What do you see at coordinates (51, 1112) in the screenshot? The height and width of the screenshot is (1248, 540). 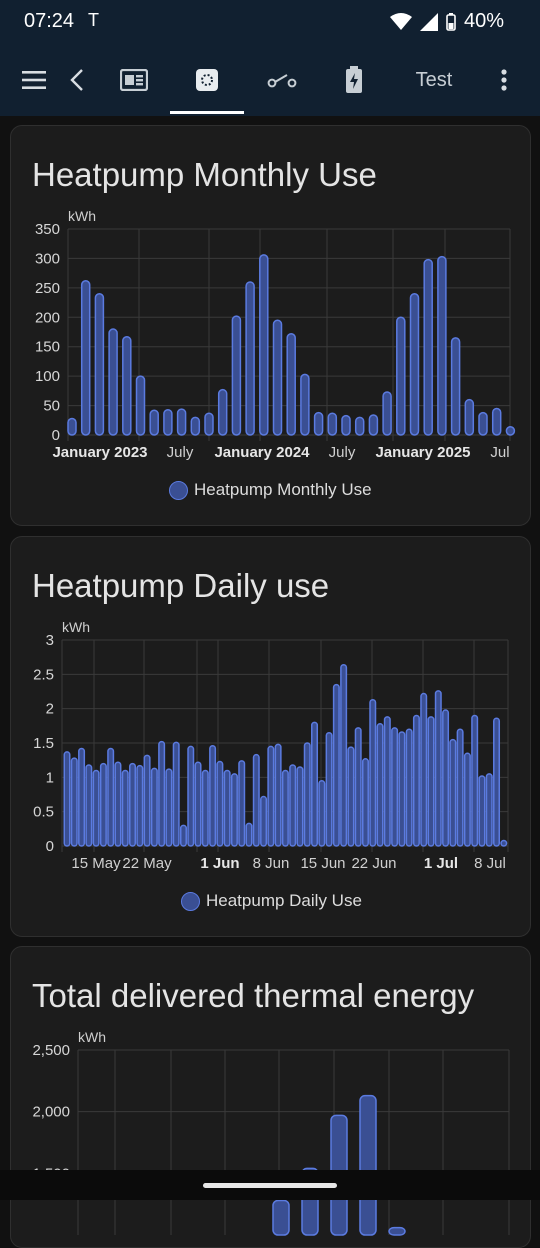 I see `y-tick-label: 2,000` at bounding box center [51, 1112].